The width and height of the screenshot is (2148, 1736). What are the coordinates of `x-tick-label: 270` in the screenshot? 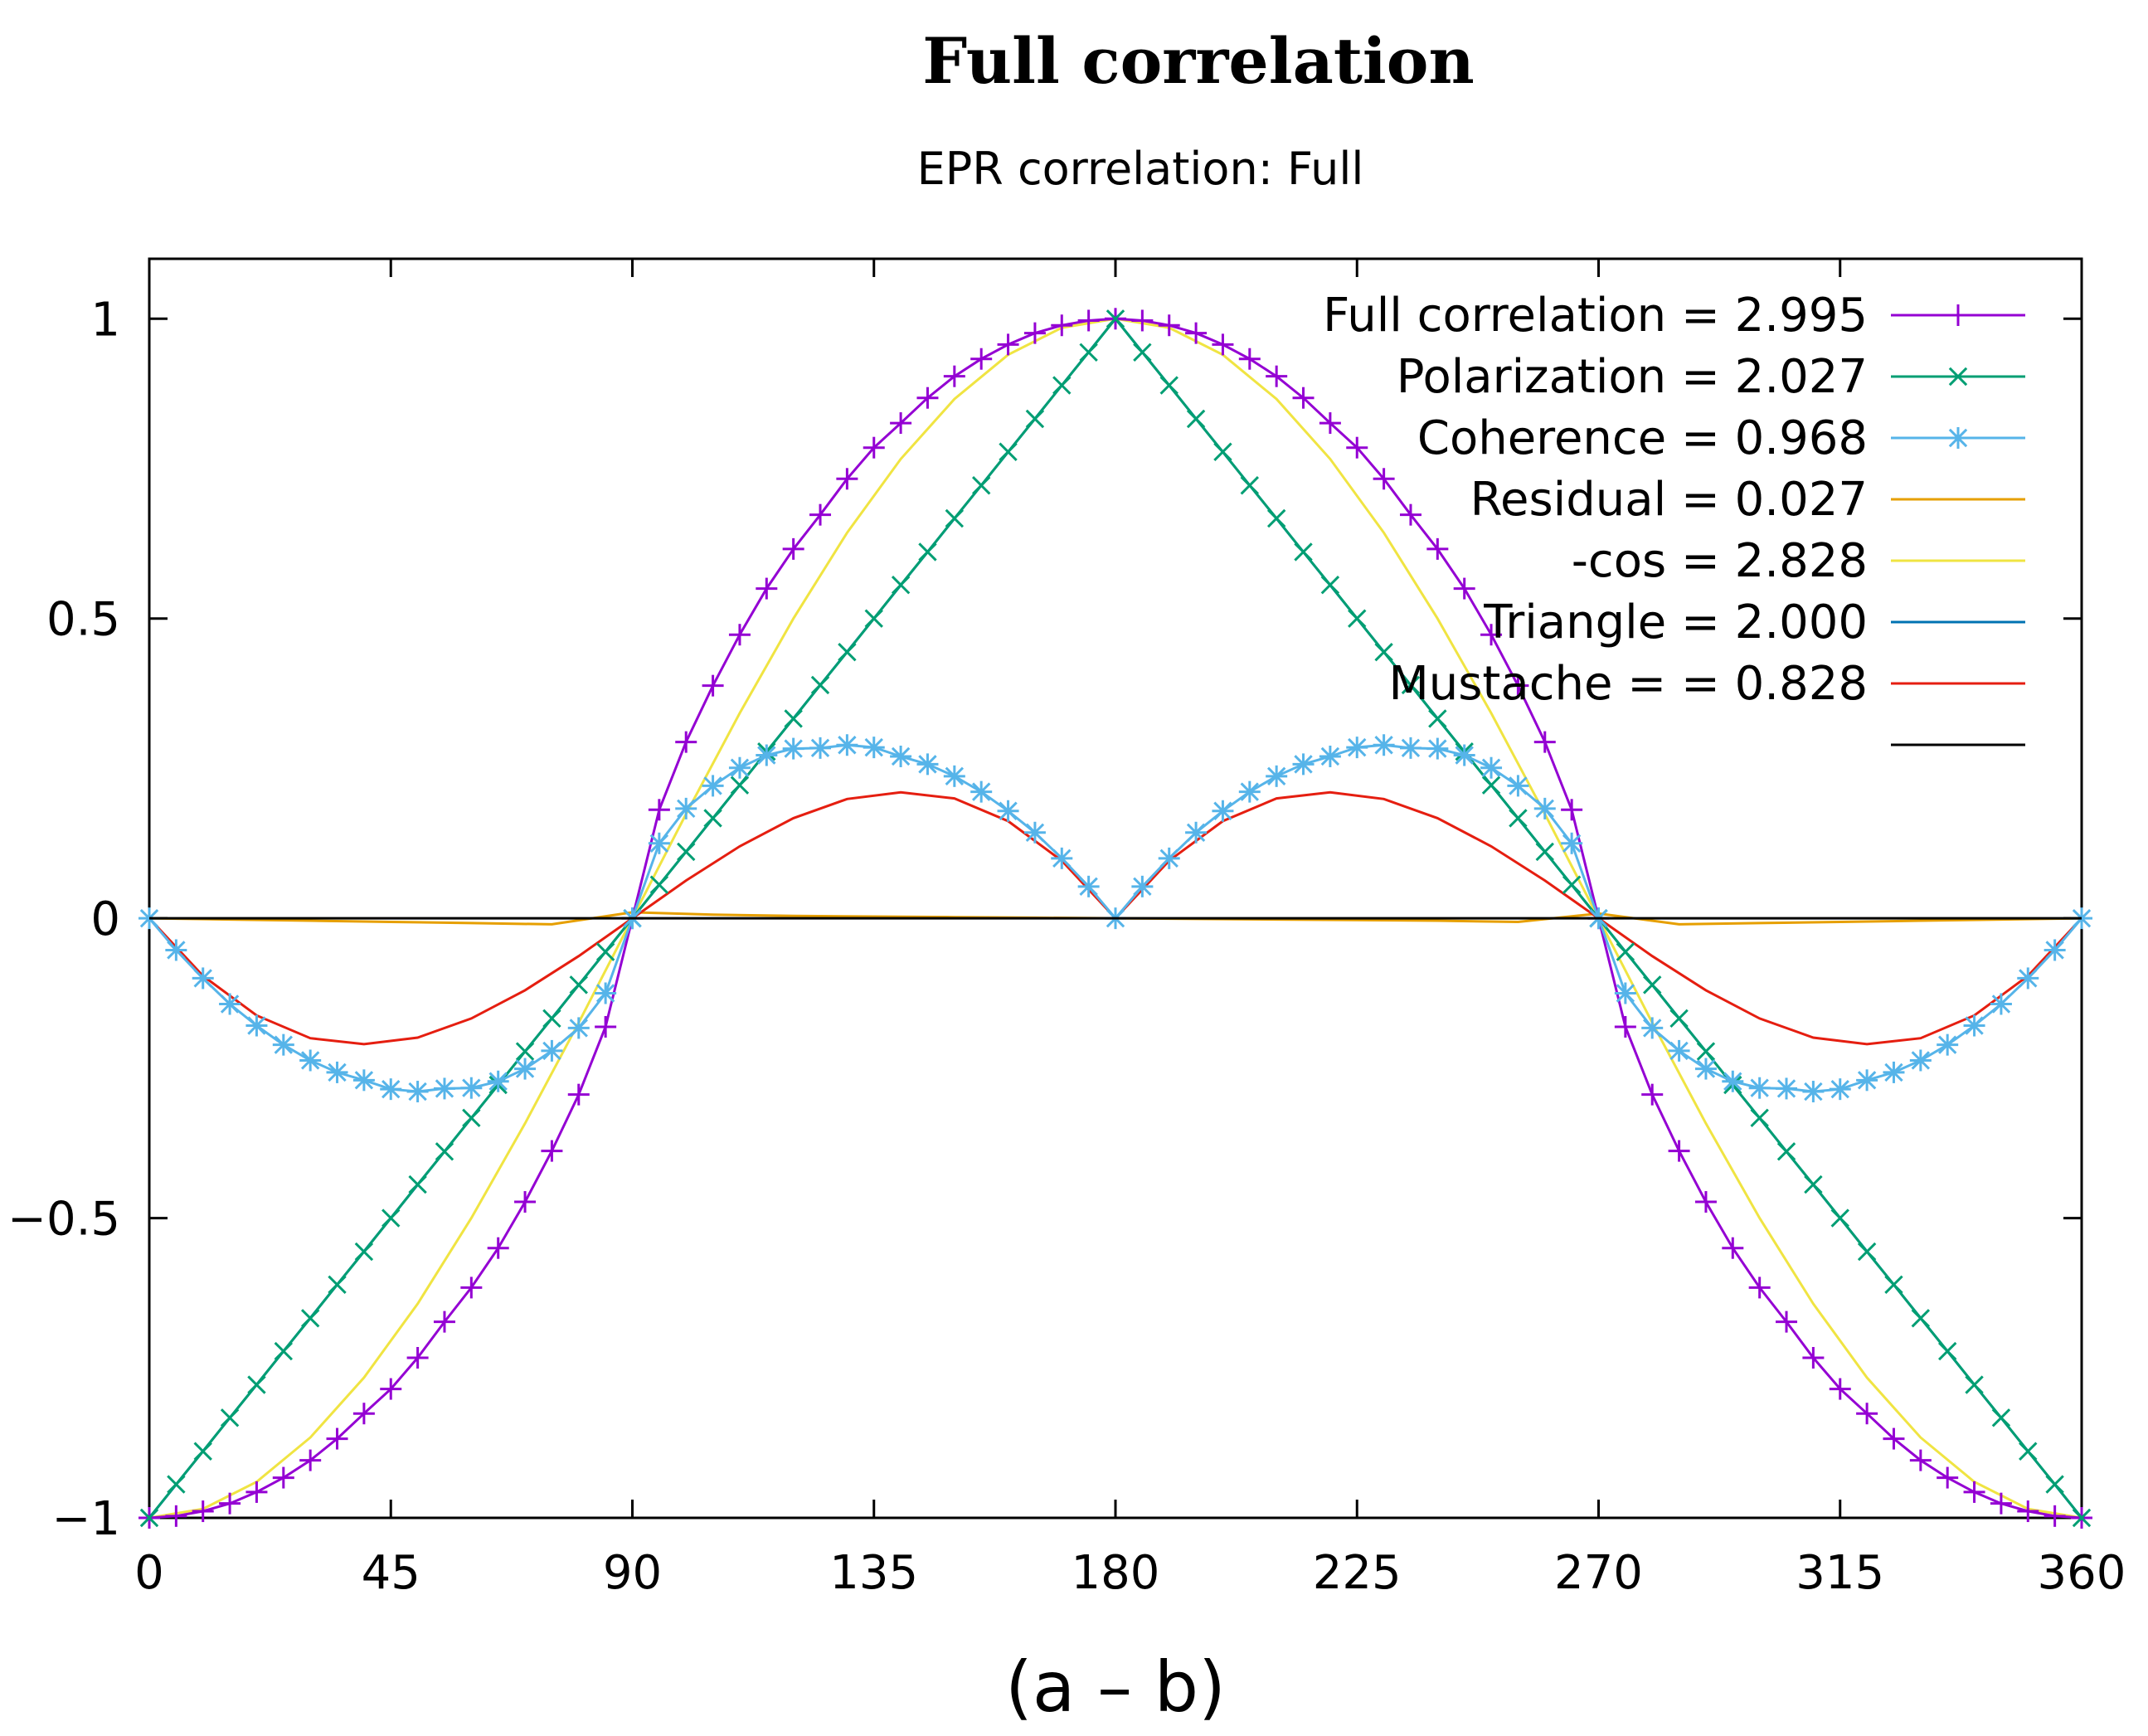 It's located at (1598, 1573).